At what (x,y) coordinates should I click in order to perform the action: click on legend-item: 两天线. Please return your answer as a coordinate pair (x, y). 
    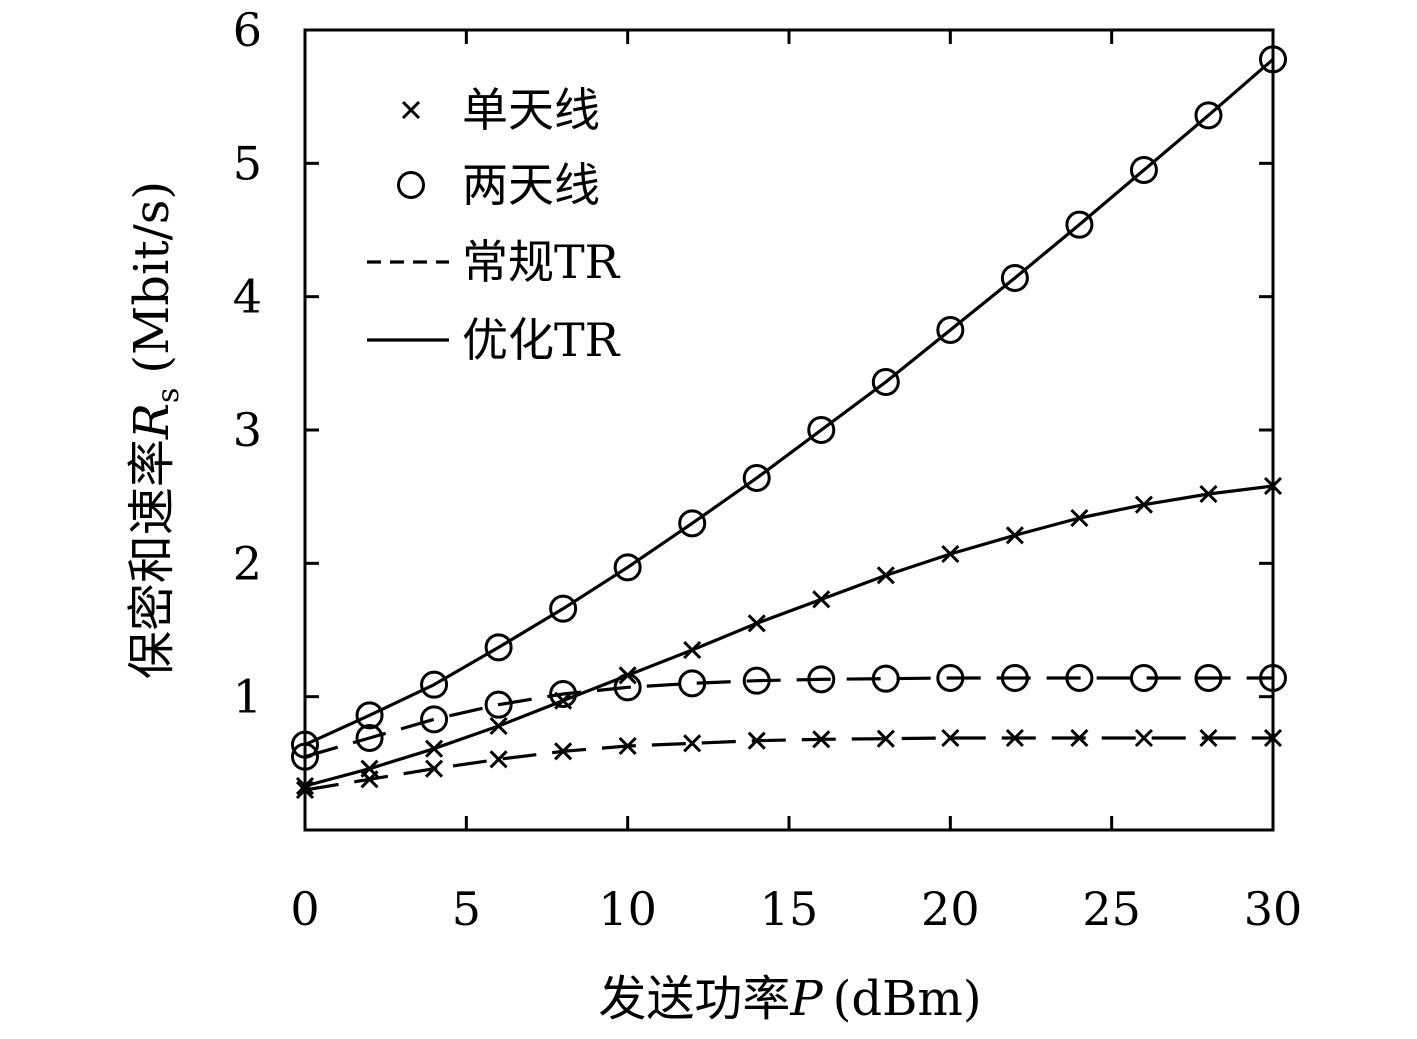
    Looking at the image, I should click on (498, 185).